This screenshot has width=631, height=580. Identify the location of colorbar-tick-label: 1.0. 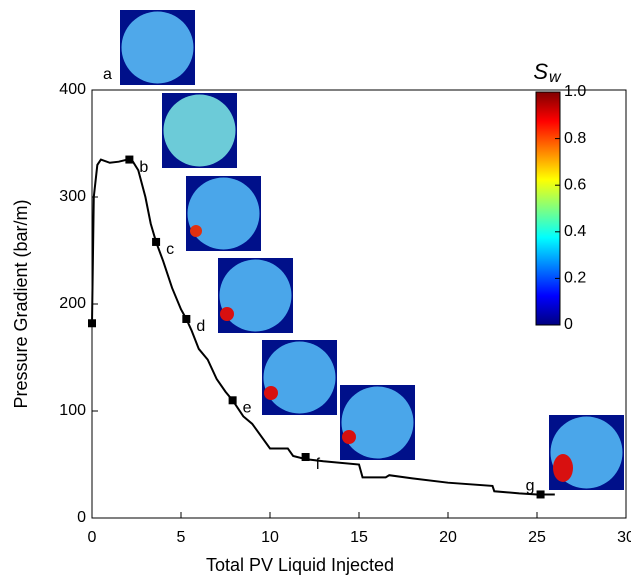
(575, 91).